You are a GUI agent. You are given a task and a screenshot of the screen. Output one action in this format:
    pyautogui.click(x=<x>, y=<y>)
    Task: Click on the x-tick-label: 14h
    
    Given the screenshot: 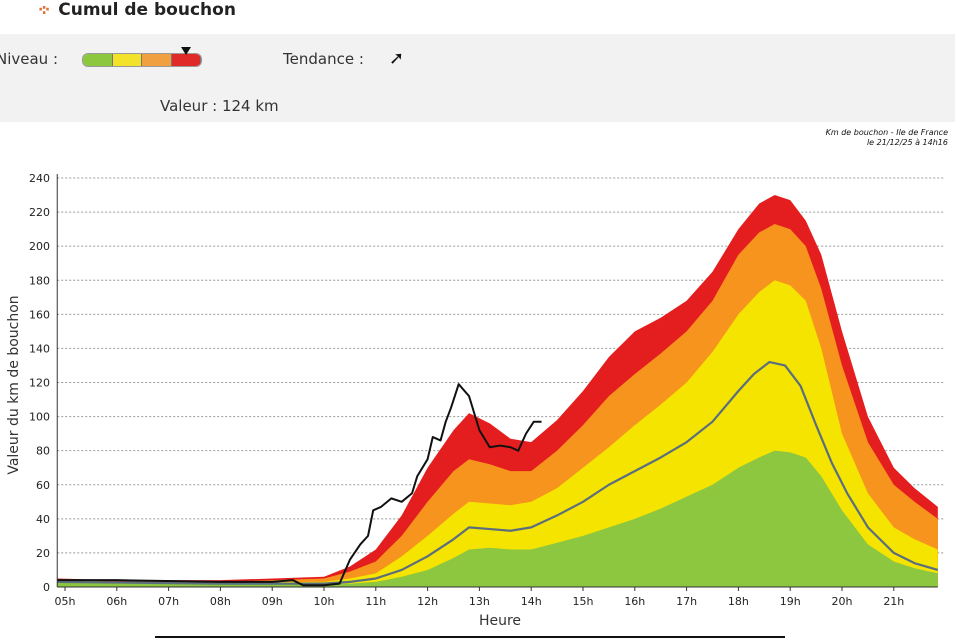 What is the action you would take?
    pyautogui.click(x=531, y=601)
    